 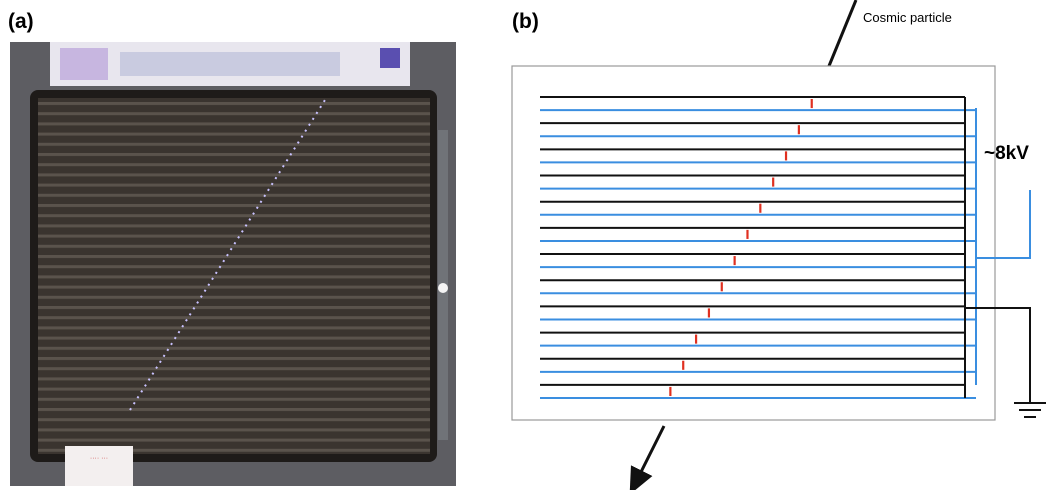 I want to click on panel-label: (b), so click(x=525, y=21).